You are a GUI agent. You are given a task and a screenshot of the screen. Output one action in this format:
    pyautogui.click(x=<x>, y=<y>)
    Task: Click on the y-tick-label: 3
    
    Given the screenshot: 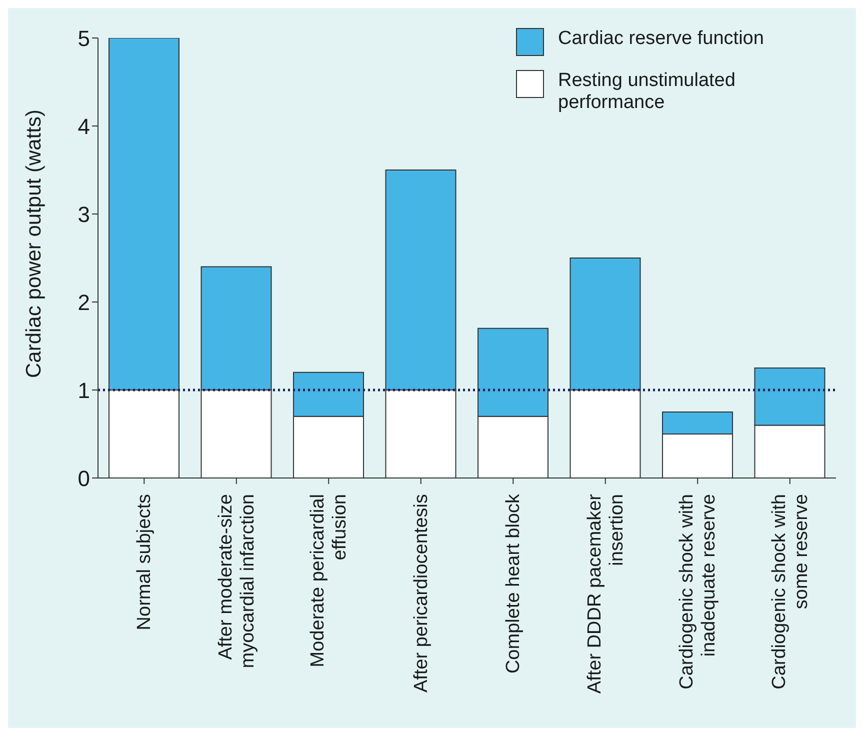 What is the action you would take?
    pyautogui.click(x=84, y=214)
    